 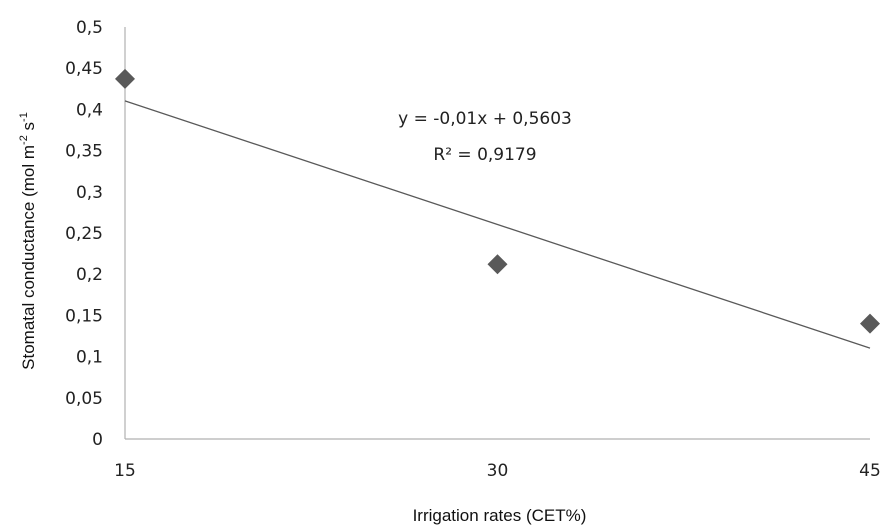 I want to click on y-axis-title: Stomatal conductance (mol m-2 s-1, so click(x=28, y=241).